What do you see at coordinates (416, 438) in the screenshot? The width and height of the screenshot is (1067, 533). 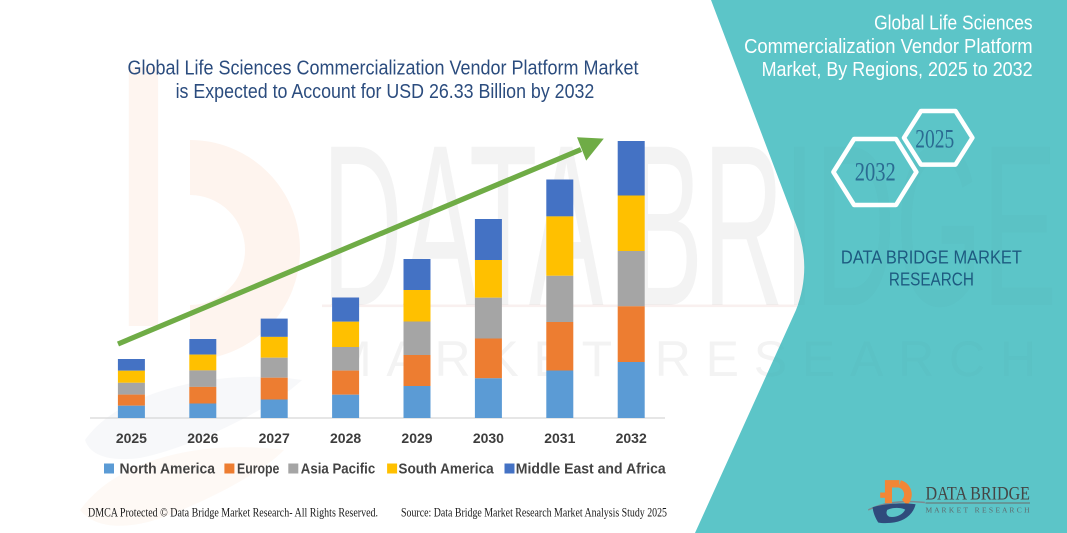 I see `svg-text: 2029` at bounding box center [416, 438].